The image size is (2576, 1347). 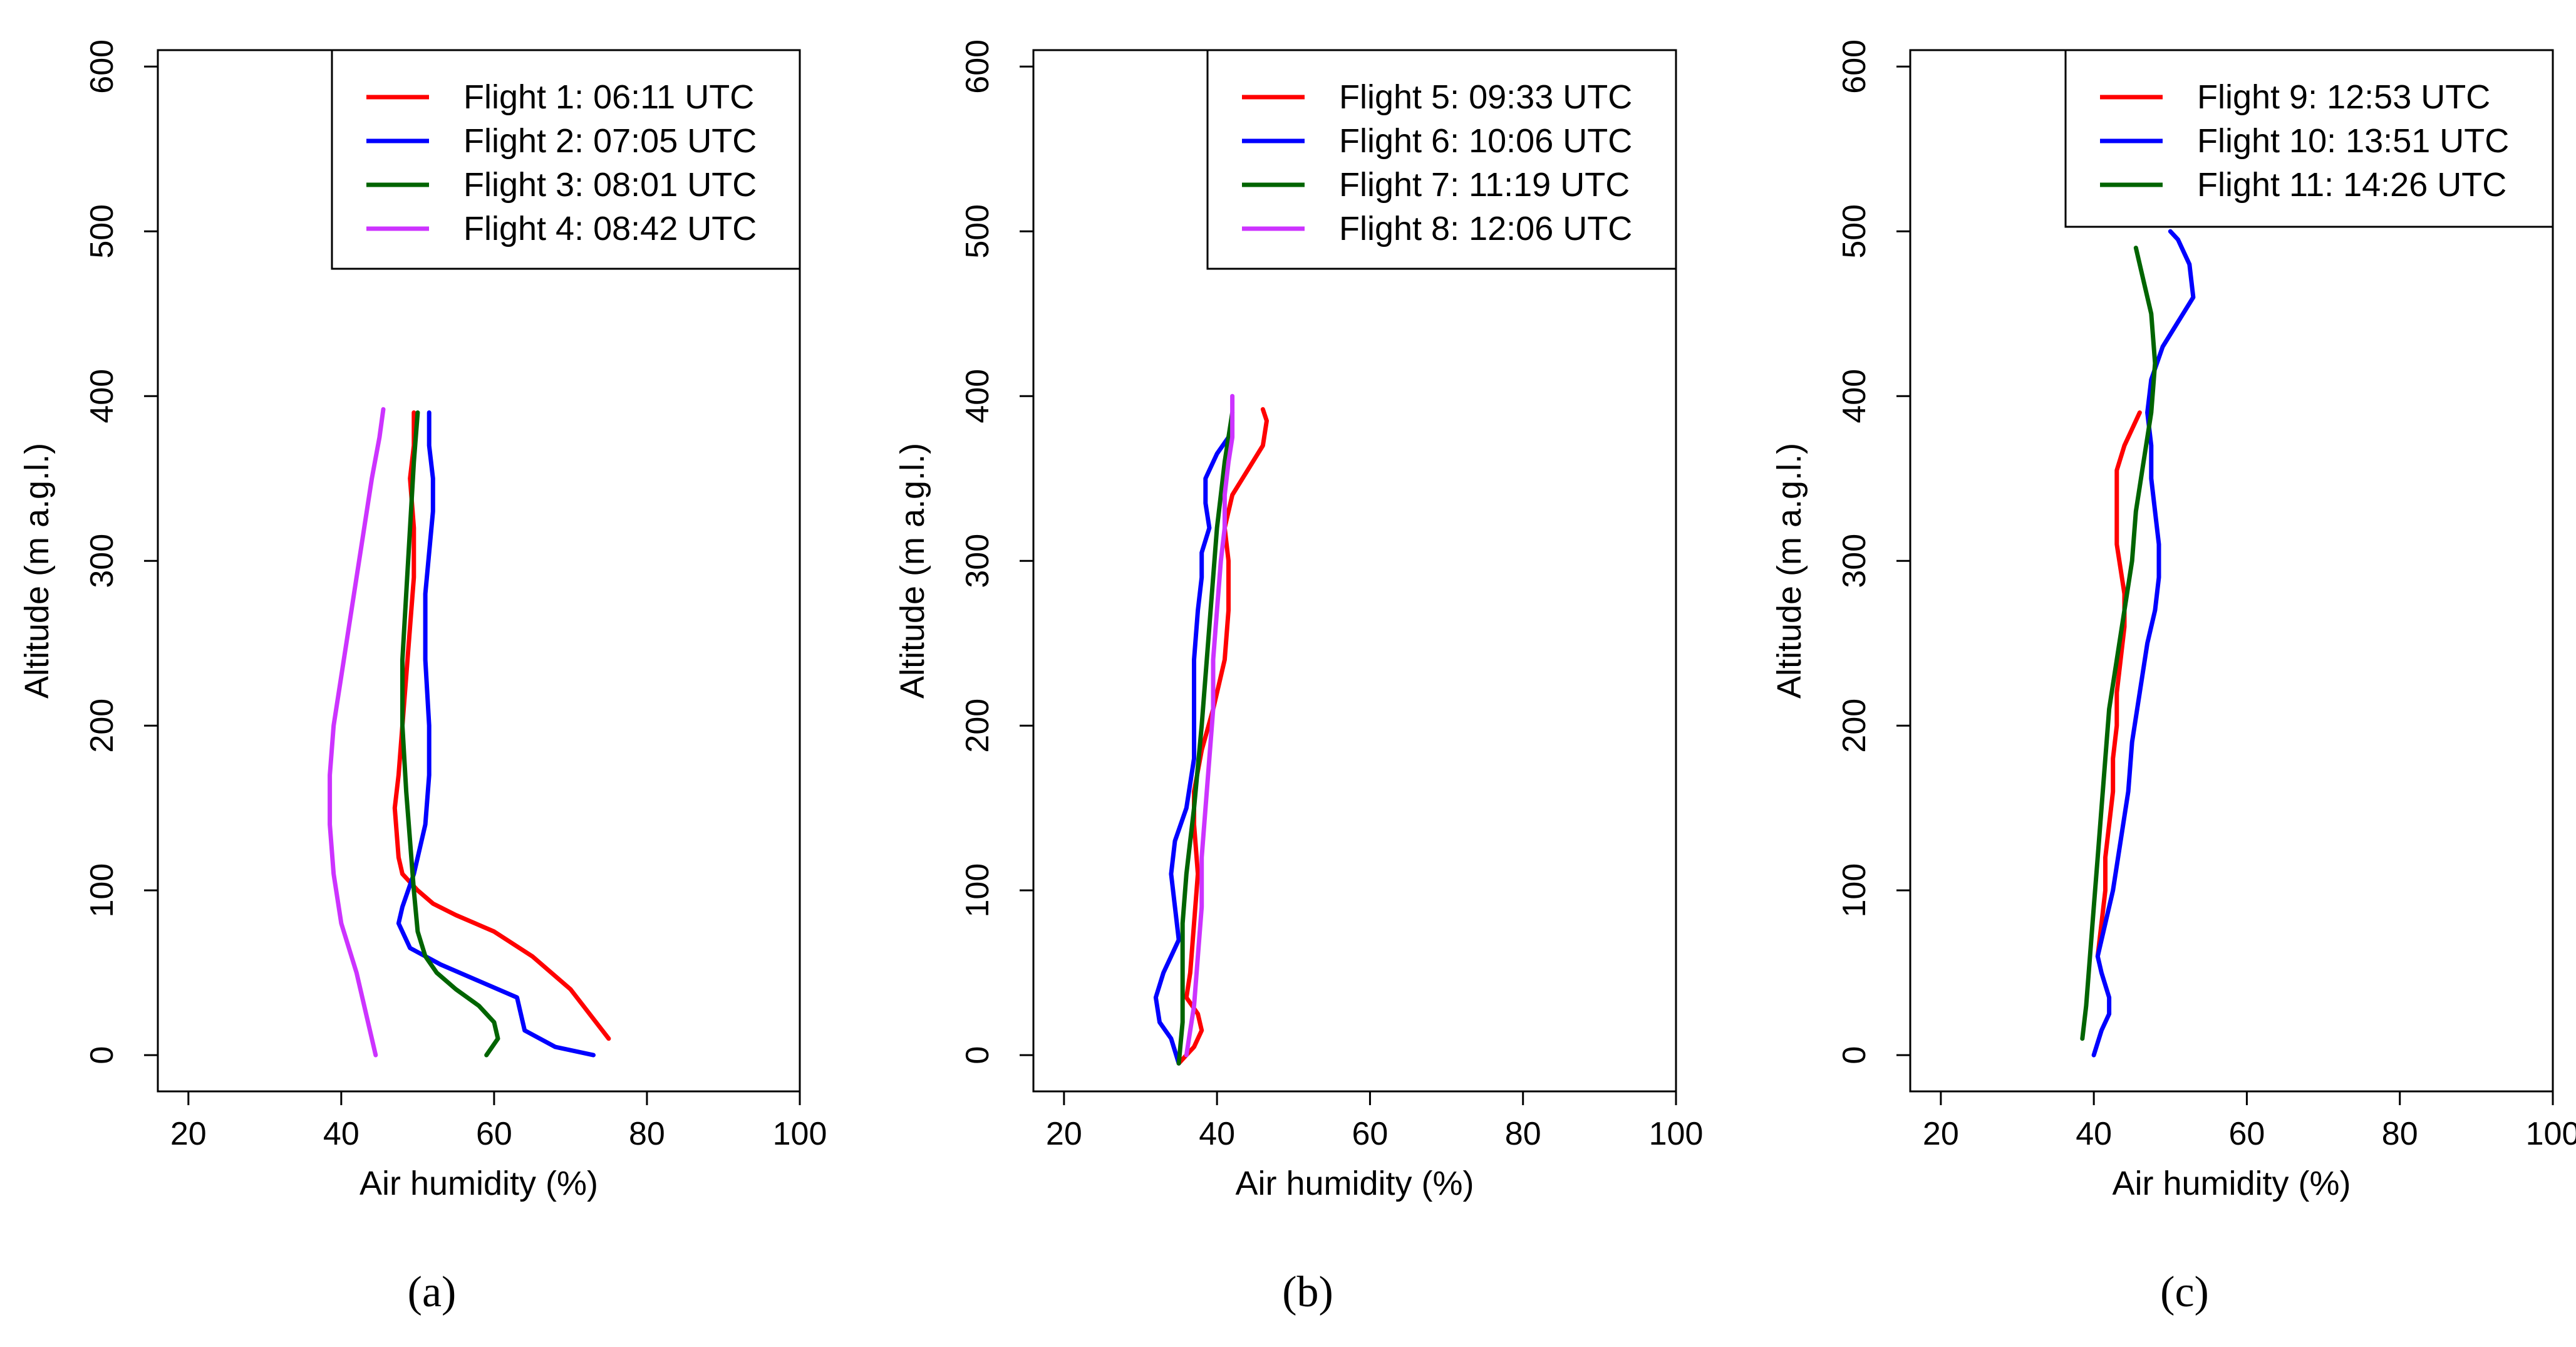 I want to click on panel-label: (c), so click(x=2184, y=1292).